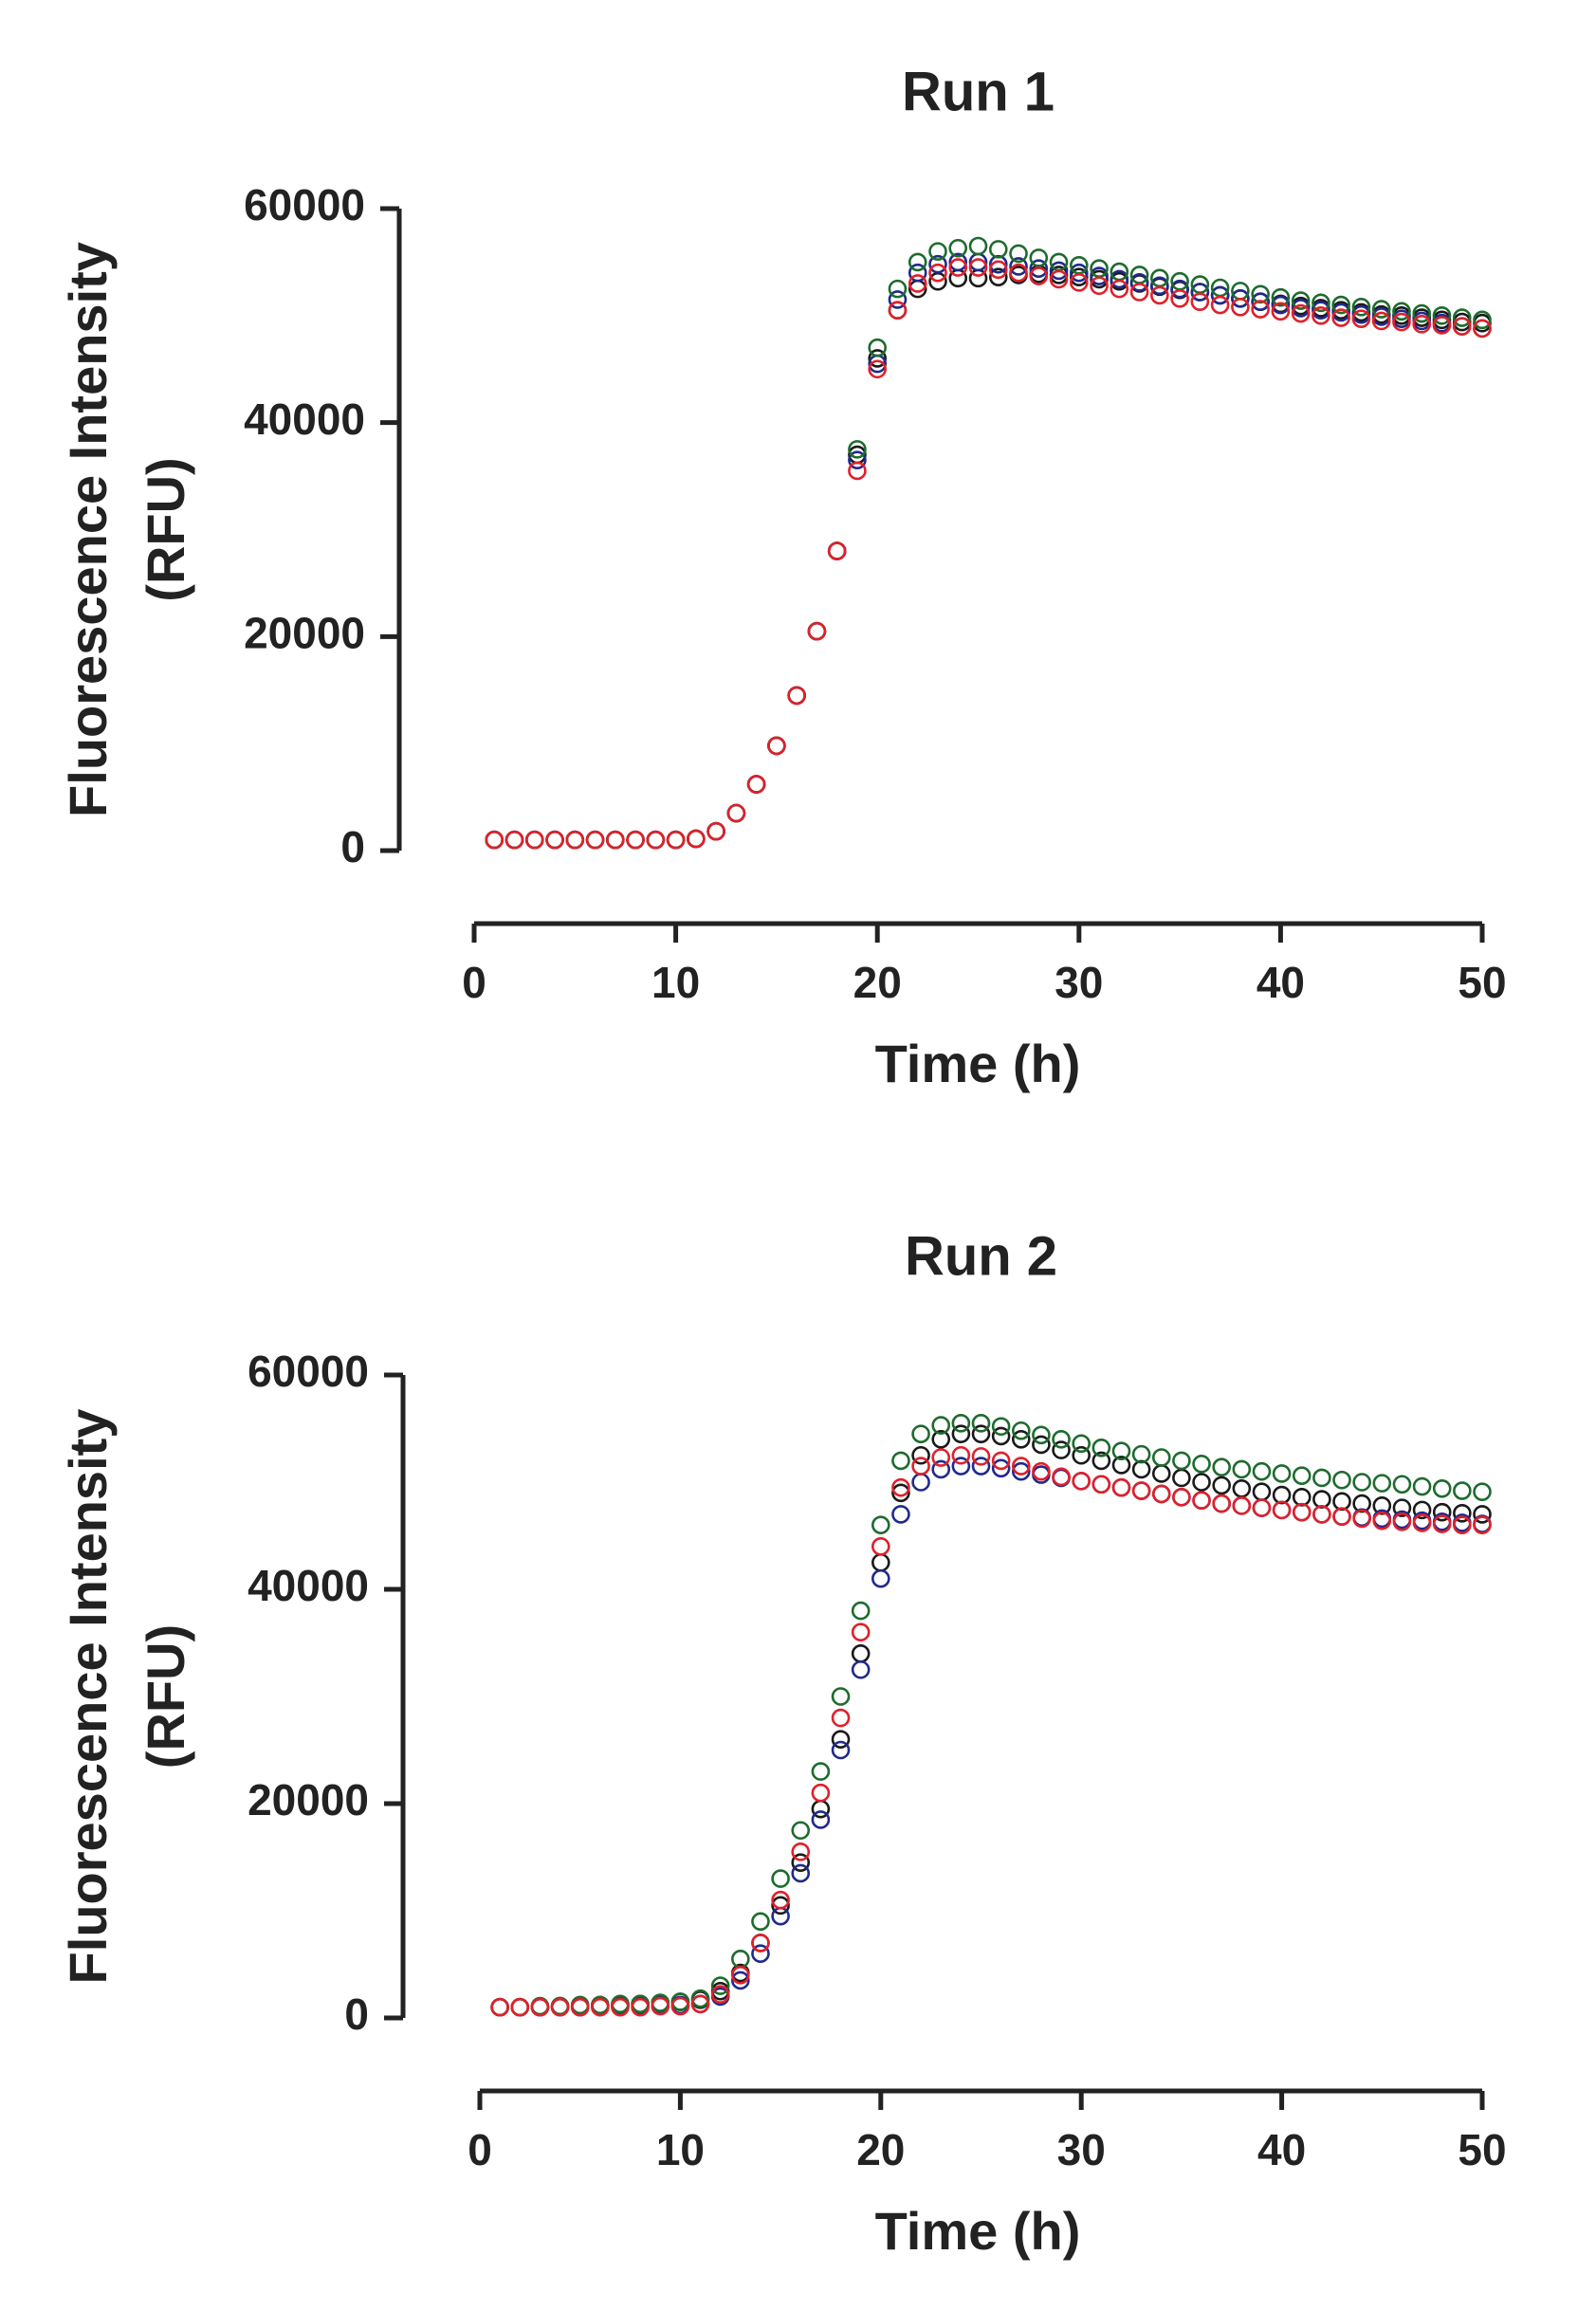 Image resolution: width=1596 pixels, height=2310 pixels. What do you see at coordinates (88, 529) in the screenshot?
I see `y-axis-label: Fluorescence Intensity` at bounding box center [88, 529].